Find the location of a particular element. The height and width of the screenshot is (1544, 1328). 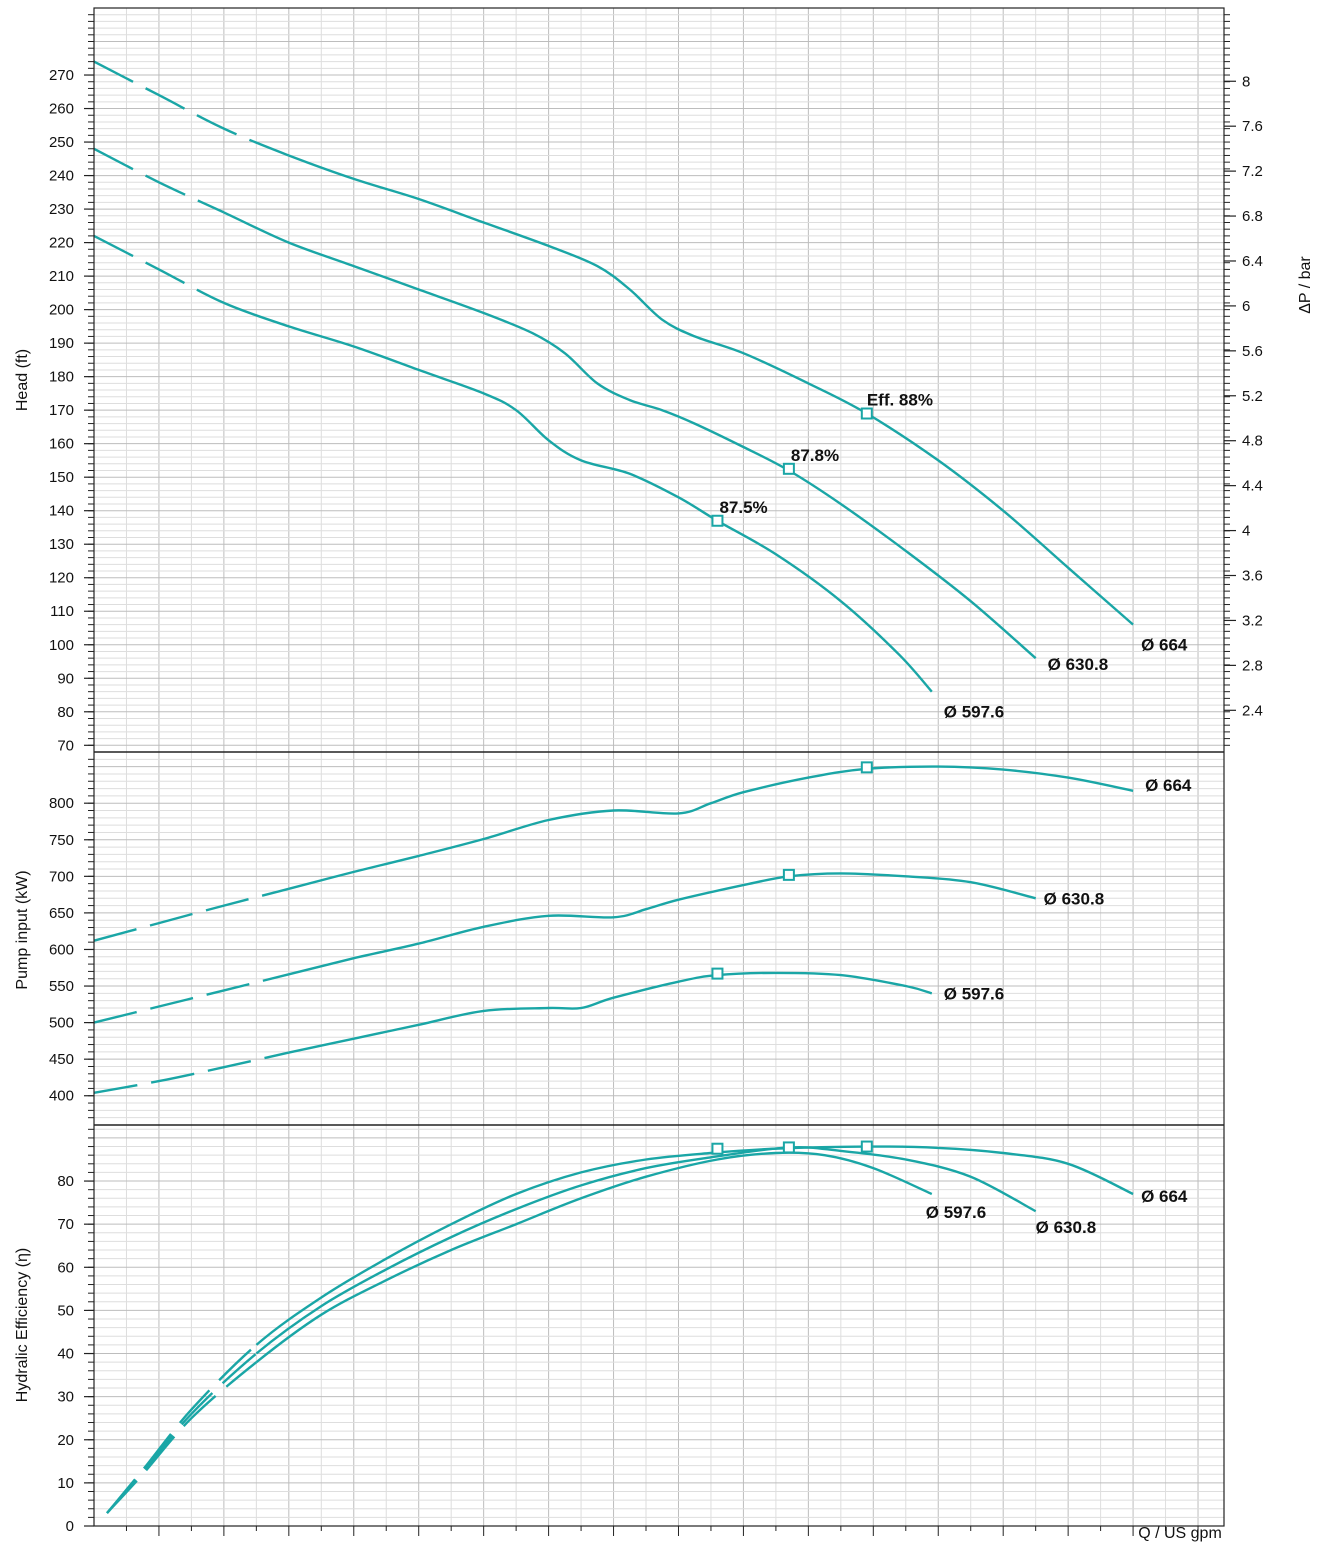

y2-tick-label: 4 is located at coordinates (1246, 531).